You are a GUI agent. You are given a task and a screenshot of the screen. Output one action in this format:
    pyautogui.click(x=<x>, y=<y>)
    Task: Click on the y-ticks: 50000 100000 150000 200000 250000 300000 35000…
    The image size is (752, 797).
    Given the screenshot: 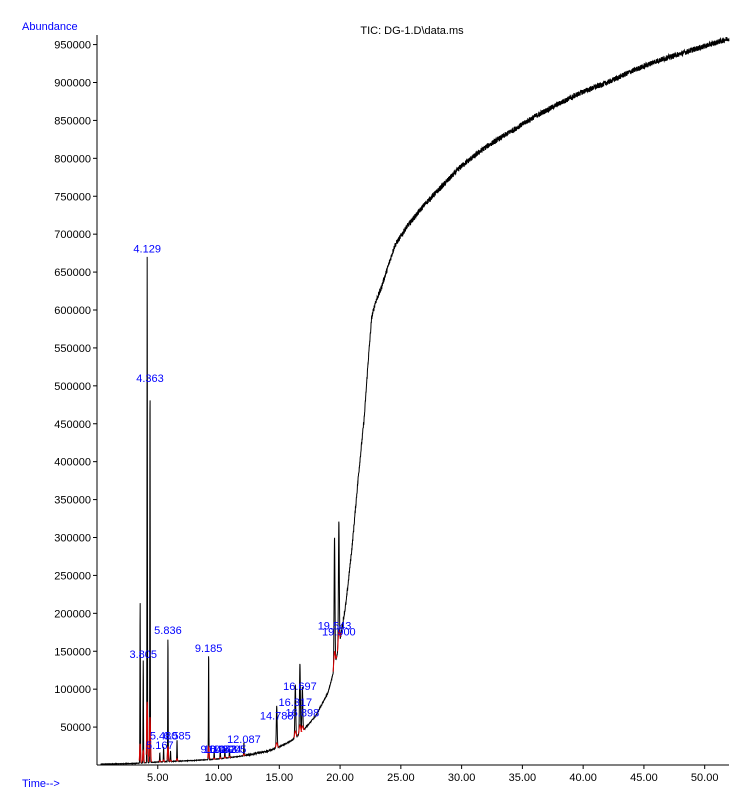 What is the action you would take?
    pyautogui.click(x=75, y=387)
    